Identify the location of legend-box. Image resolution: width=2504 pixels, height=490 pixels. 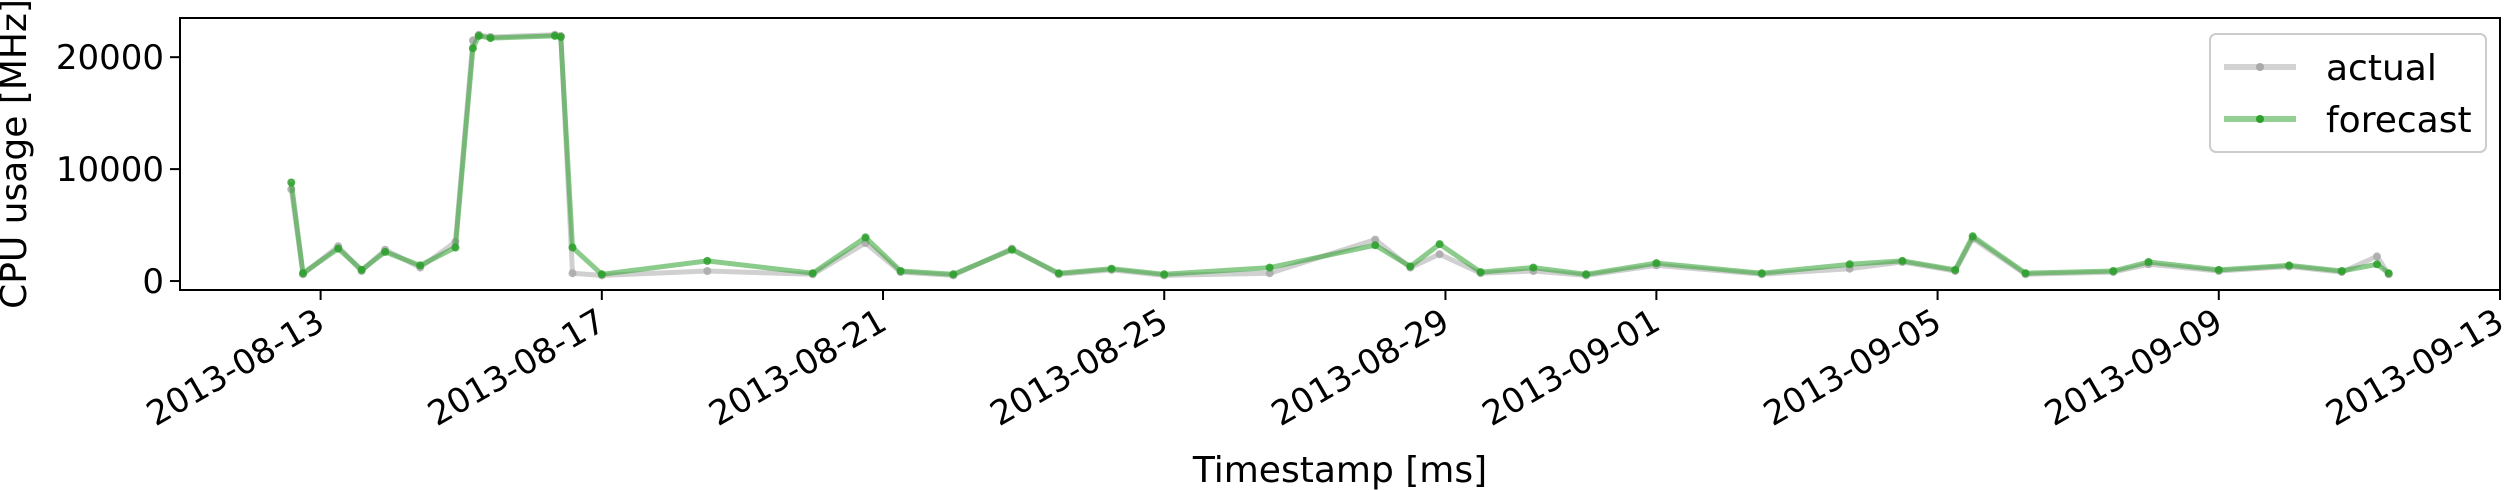
(2348, 93).